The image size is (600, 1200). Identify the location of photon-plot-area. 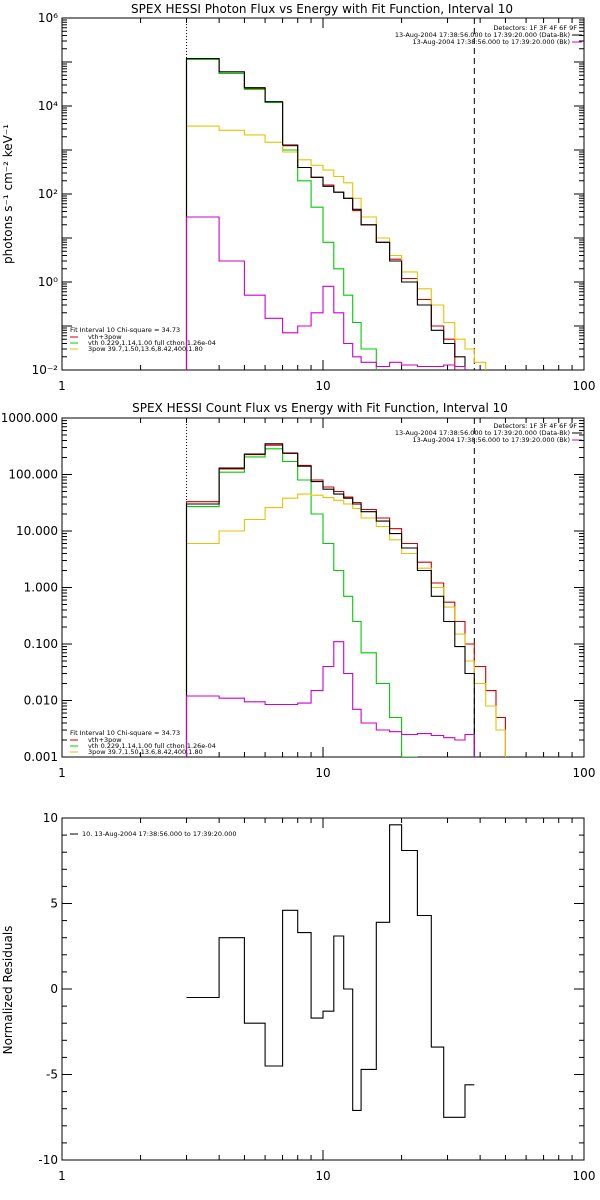
(336, 213).